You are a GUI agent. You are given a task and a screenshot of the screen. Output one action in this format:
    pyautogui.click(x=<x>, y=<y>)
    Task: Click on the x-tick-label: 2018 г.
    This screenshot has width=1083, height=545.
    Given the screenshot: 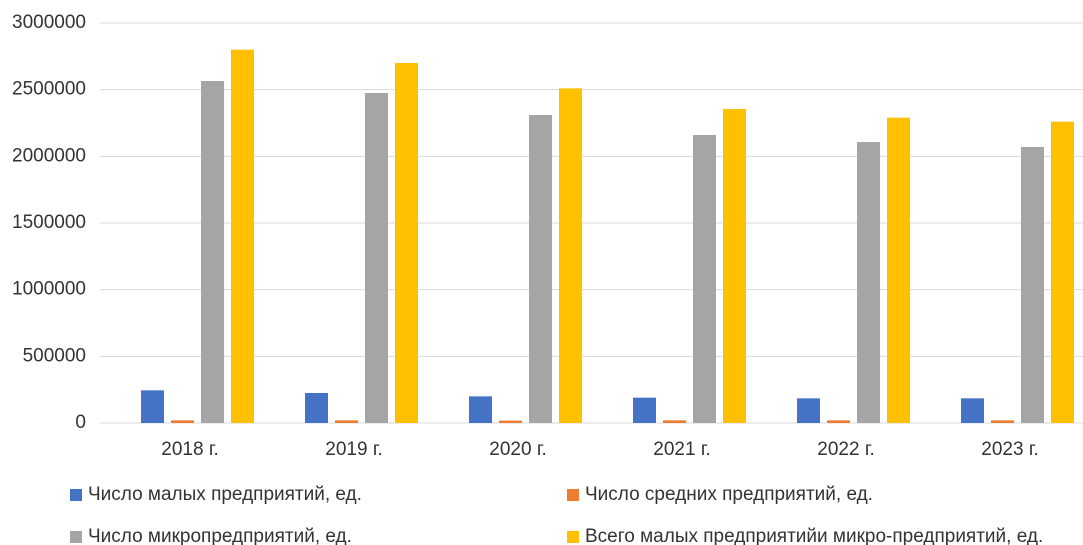 What is the action you would take?
    pyautogui.click(x=189, y=449)
    